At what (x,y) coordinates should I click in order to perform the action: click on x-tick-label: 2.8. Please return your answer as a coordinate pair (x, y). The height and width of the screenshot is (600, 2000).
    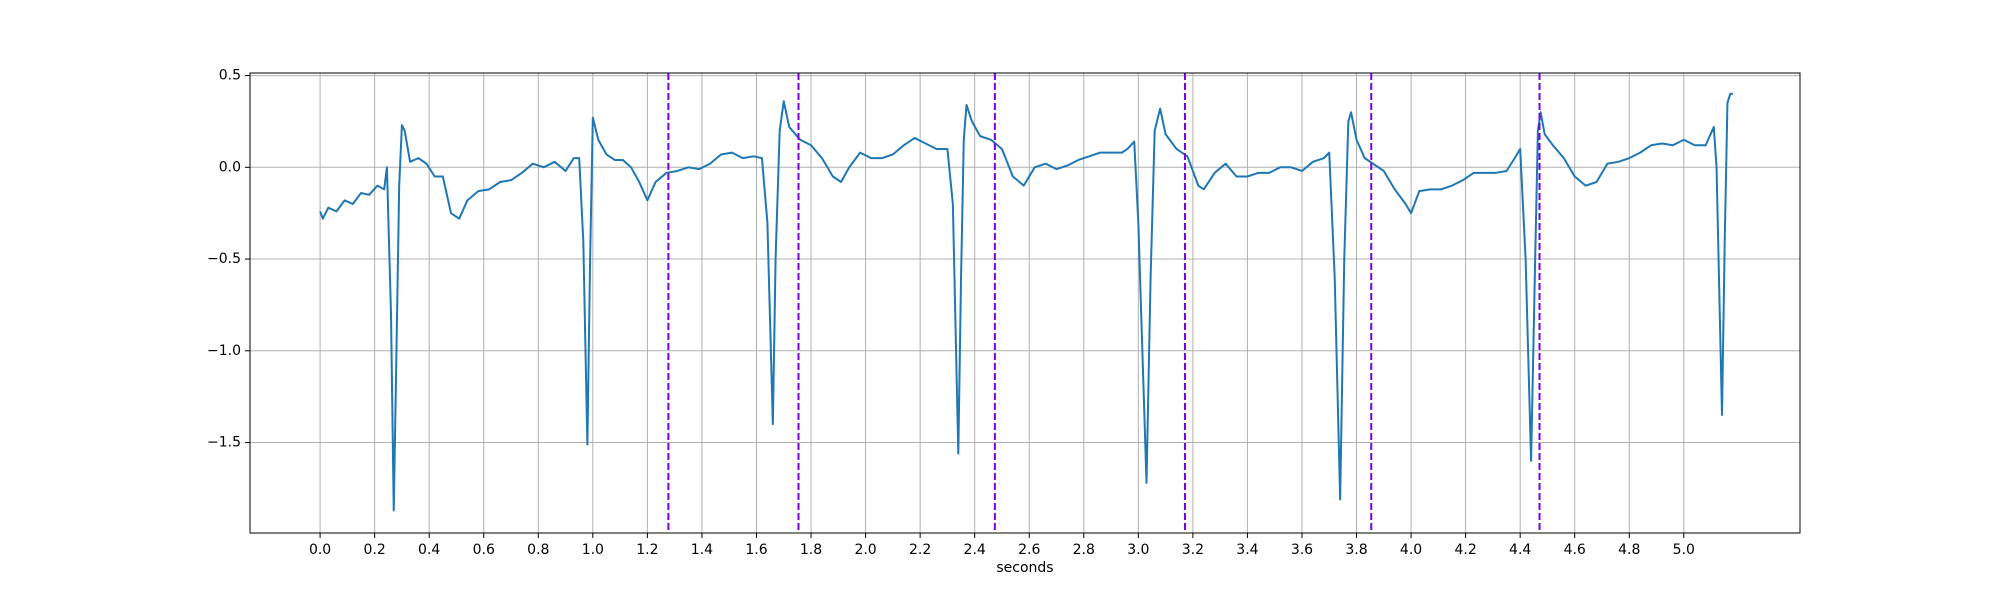
    Looking at the image, I should click on (1084, 550).